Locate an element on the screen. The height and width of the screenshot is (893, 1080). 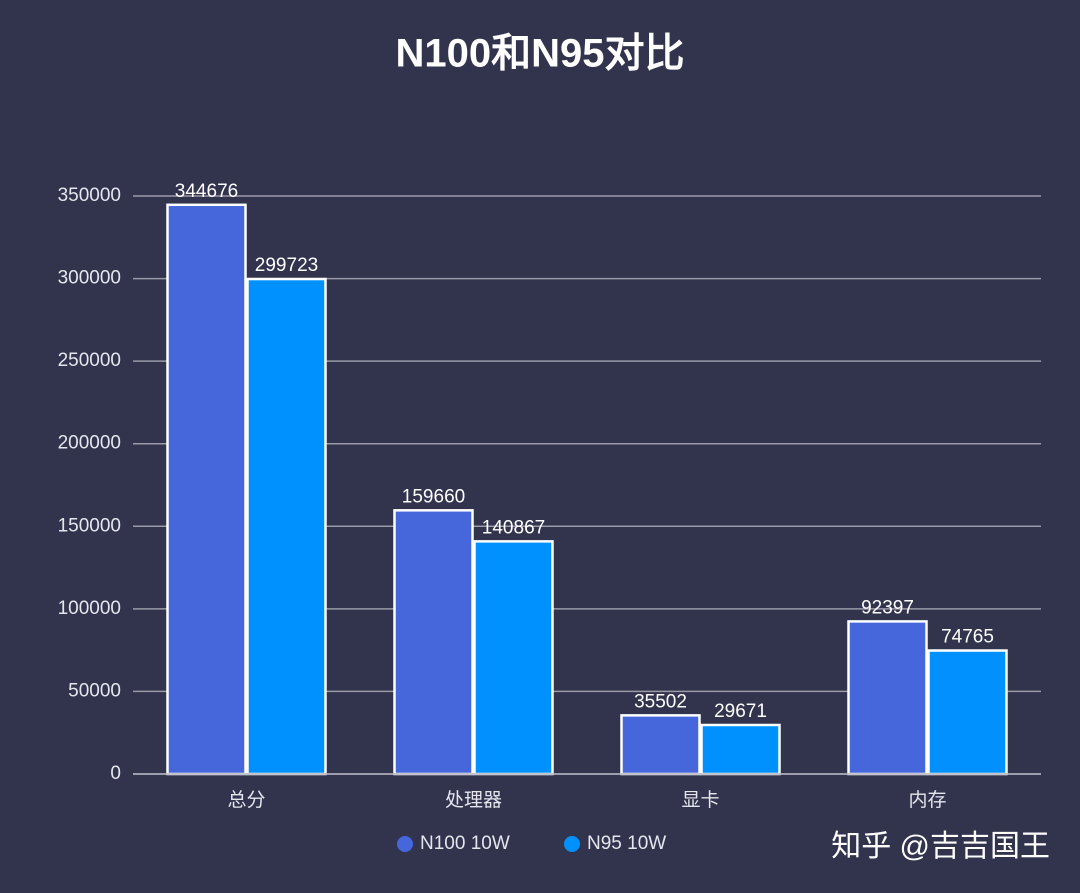
watermark: 知乎 @吉吉国王 is located at coordinates (940, 846).